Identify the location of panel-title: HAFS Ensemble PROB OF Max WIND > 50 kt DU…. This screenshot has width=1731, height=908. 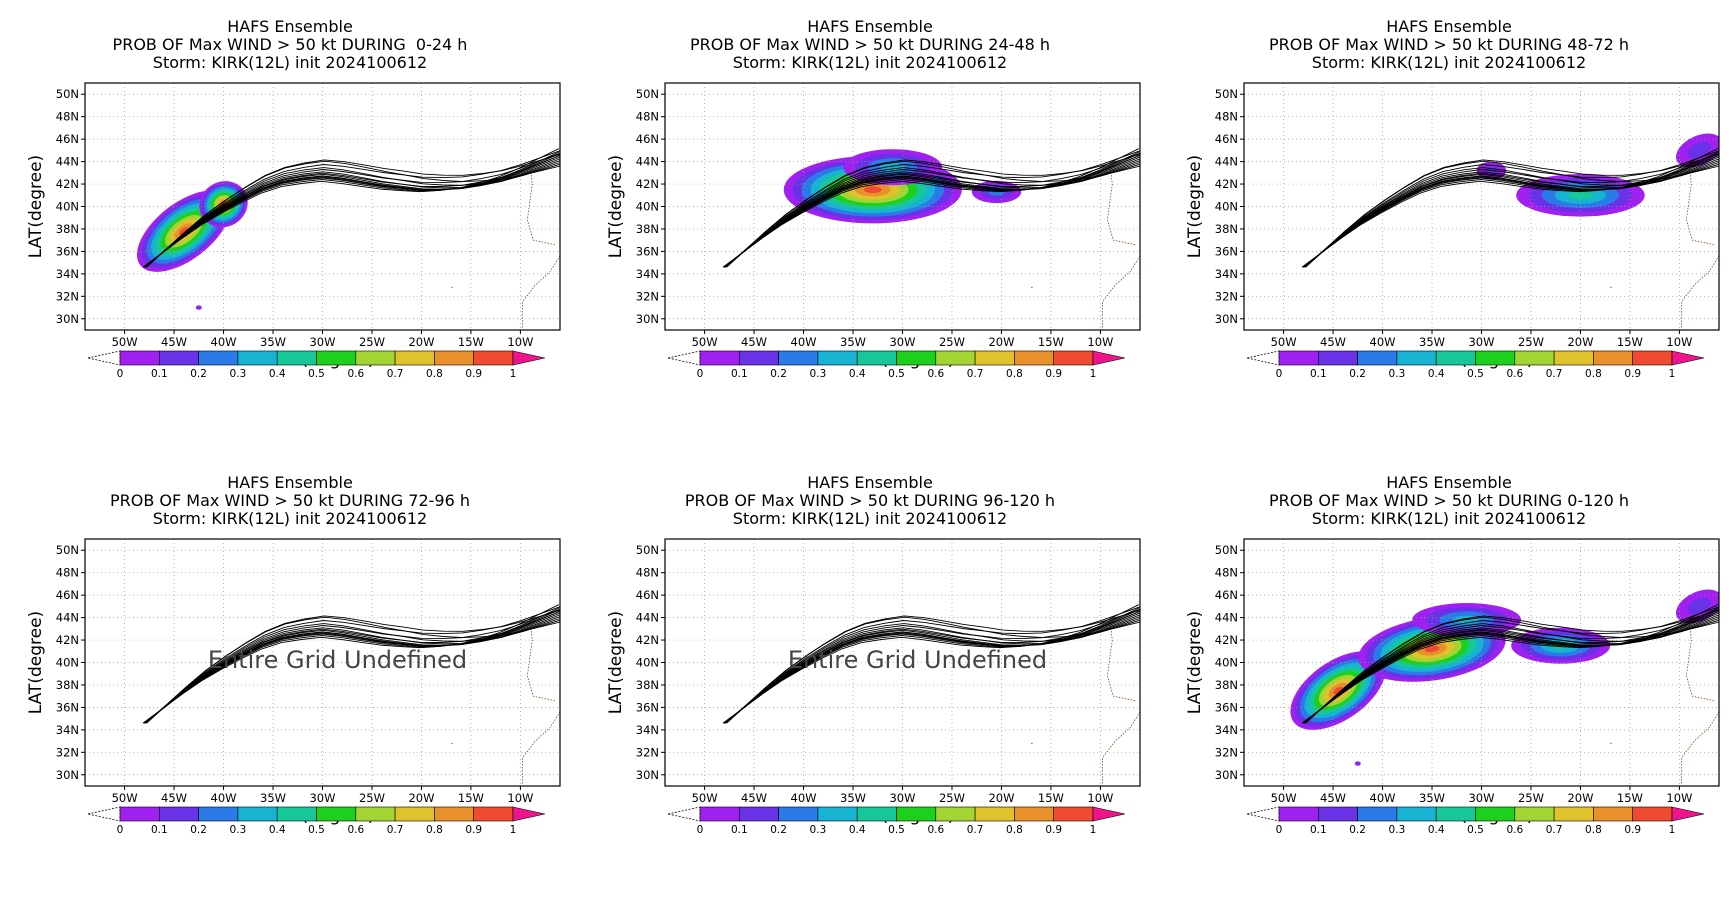
(1449, 501).